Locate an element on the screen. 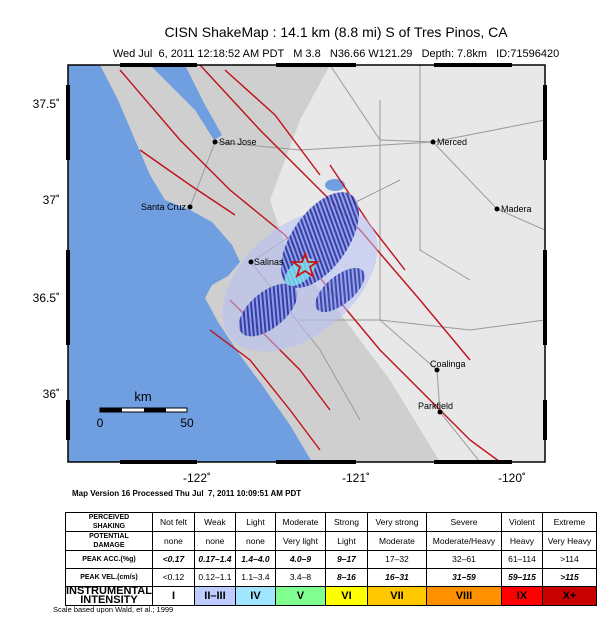 The width and height of the screenshot is (612, 639). legend-cell: Moderate/Heavy is located at coordinates (463, 541).